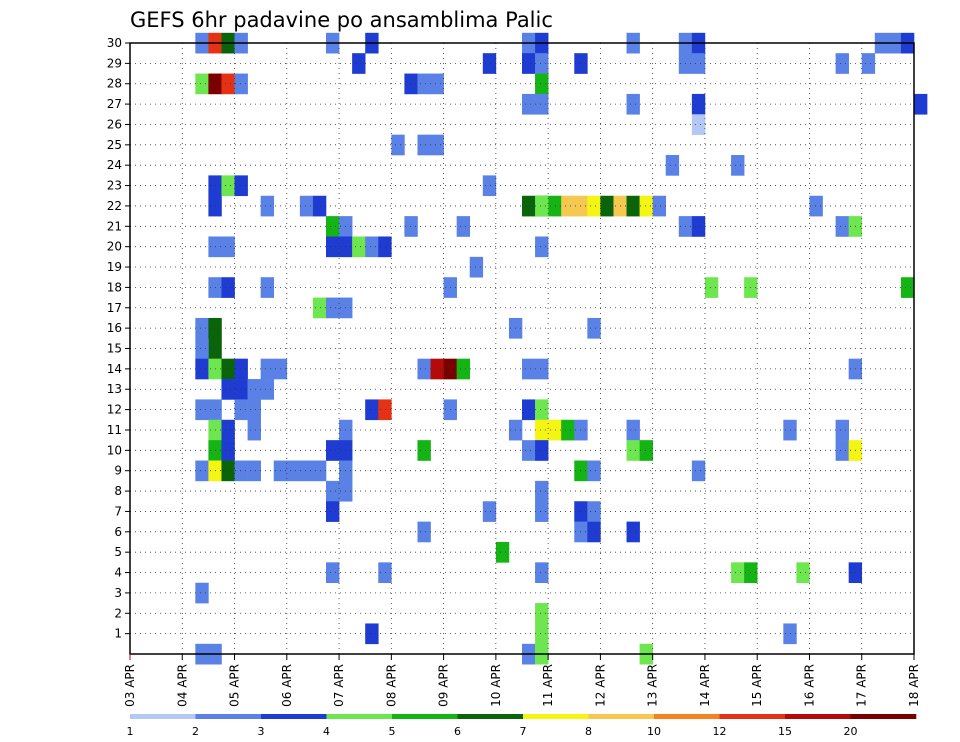 The image size is (960, 742). What do you see at coordinates (588, 731) in the screenshot?
I see `colorbar-label: 8` at bounding box center [588, 731].